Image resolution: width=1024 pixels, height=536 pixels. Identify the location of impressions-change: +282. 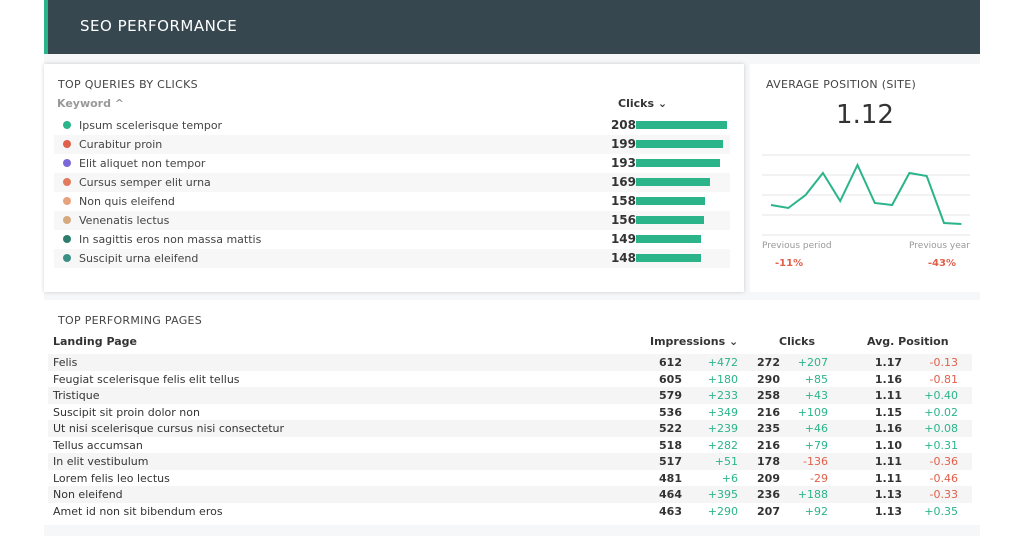
(722, 445).